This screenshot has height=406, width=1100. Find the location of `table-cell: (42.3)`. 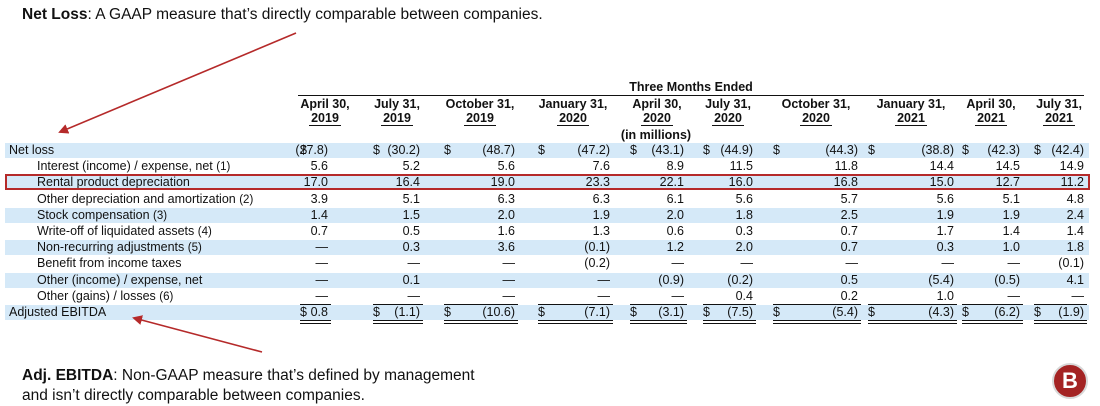

table-cell: (42.3) is located at coordinates (1003, 150).